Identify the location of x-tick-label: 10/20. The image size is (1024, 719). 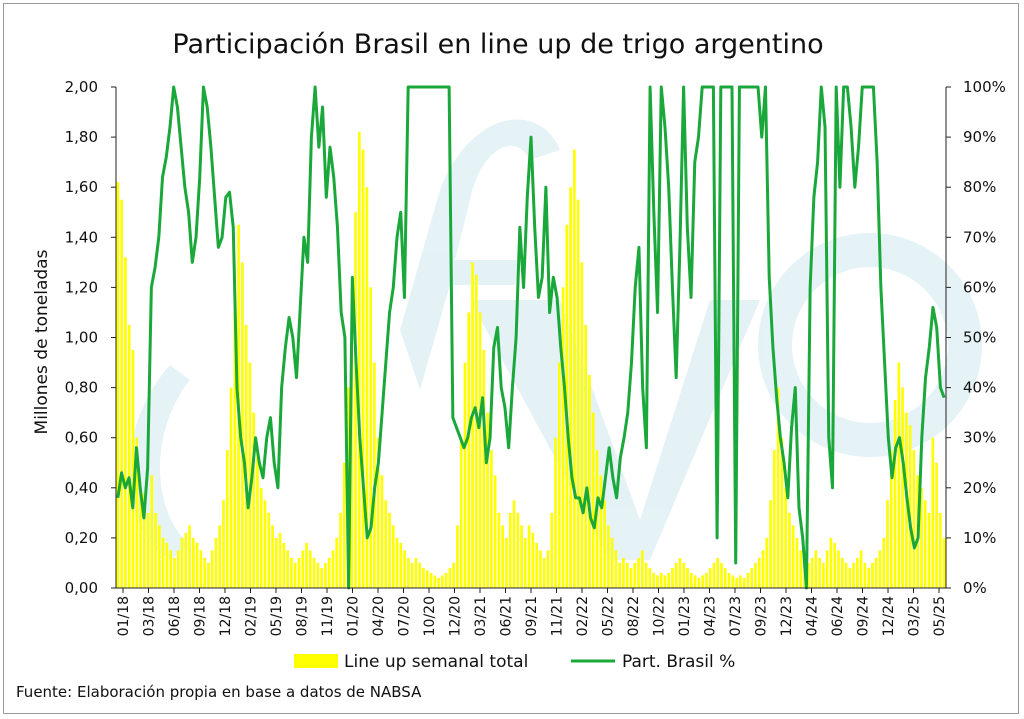
(430, 616).